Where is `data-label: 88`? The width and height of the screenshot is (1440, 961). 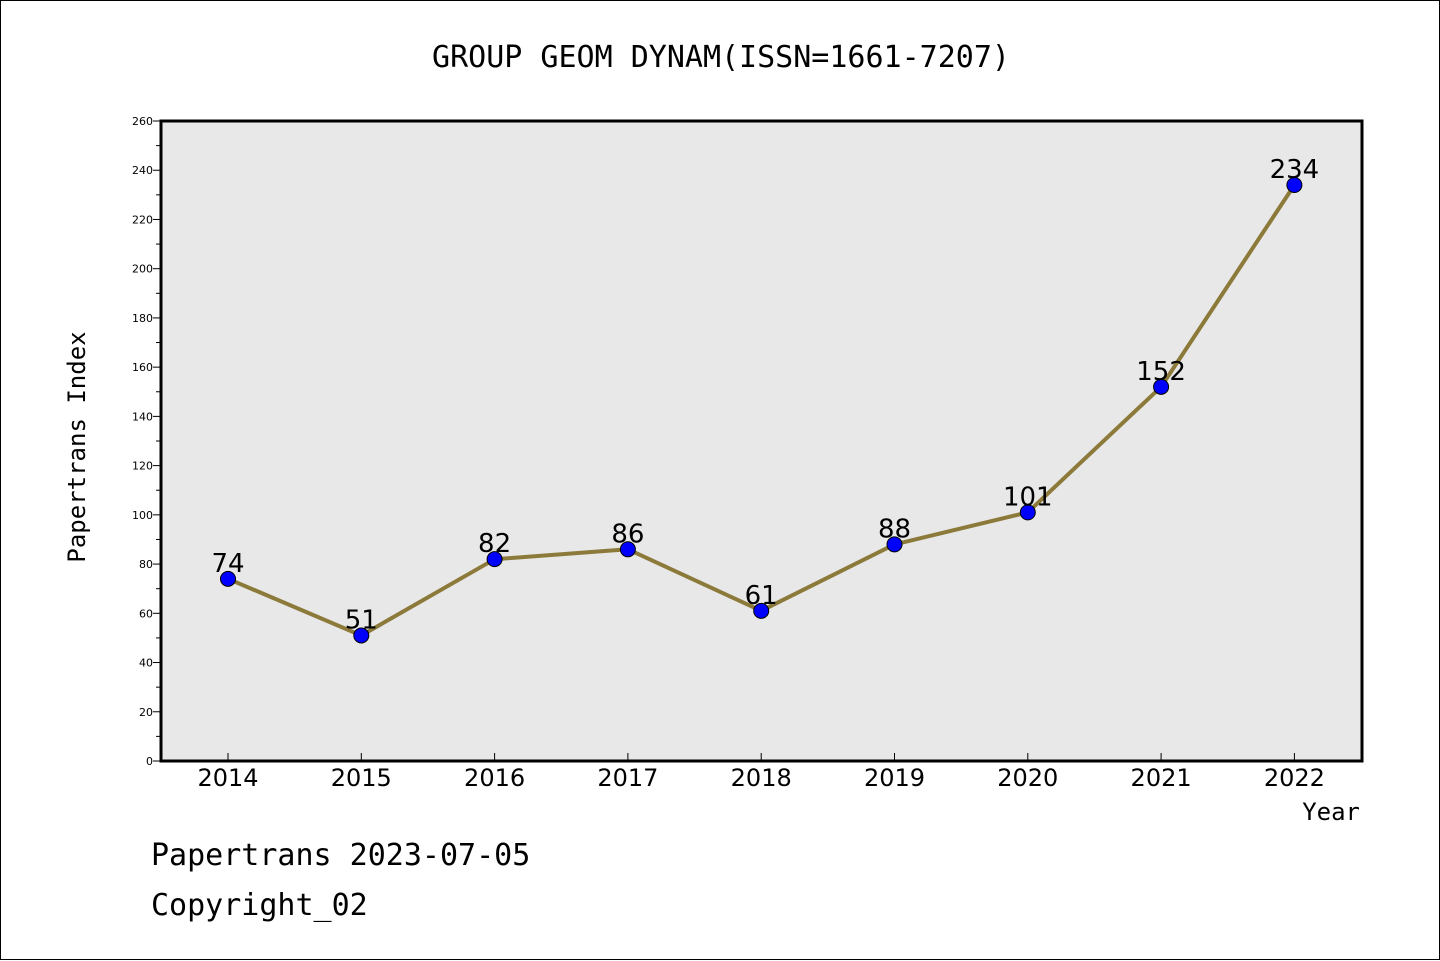 data-label: 88 is located at coordinates (894, 529).